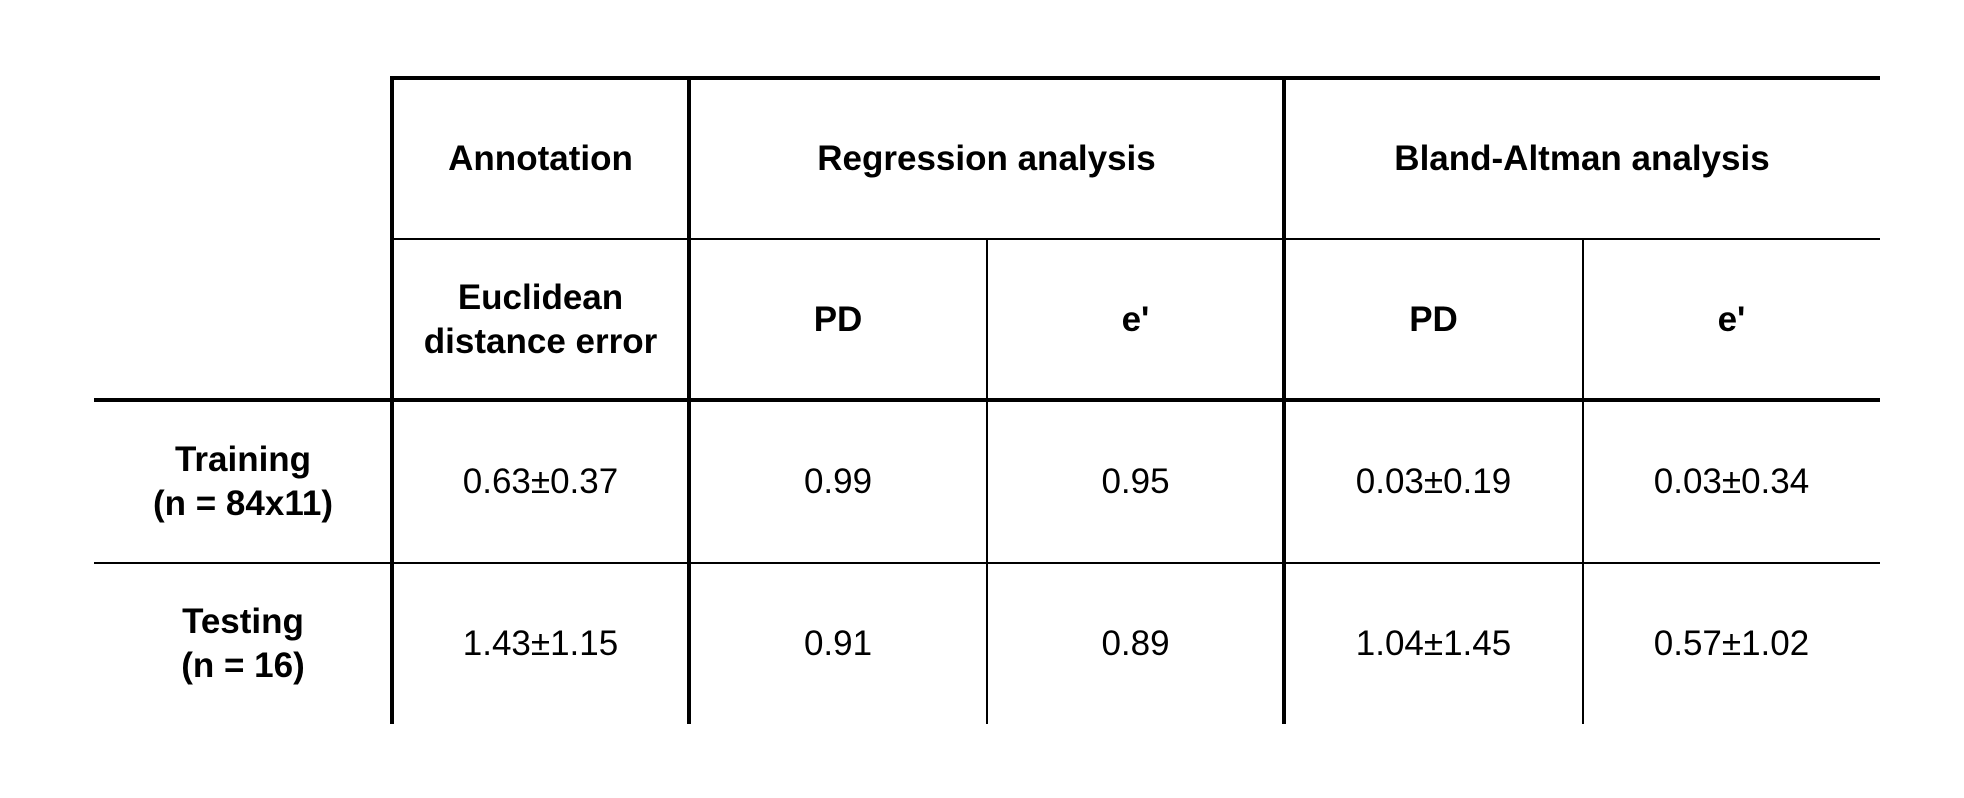 This screenshot has height=798, width=1964. I want to click on text-line: (n = 16), so click(243, 665).